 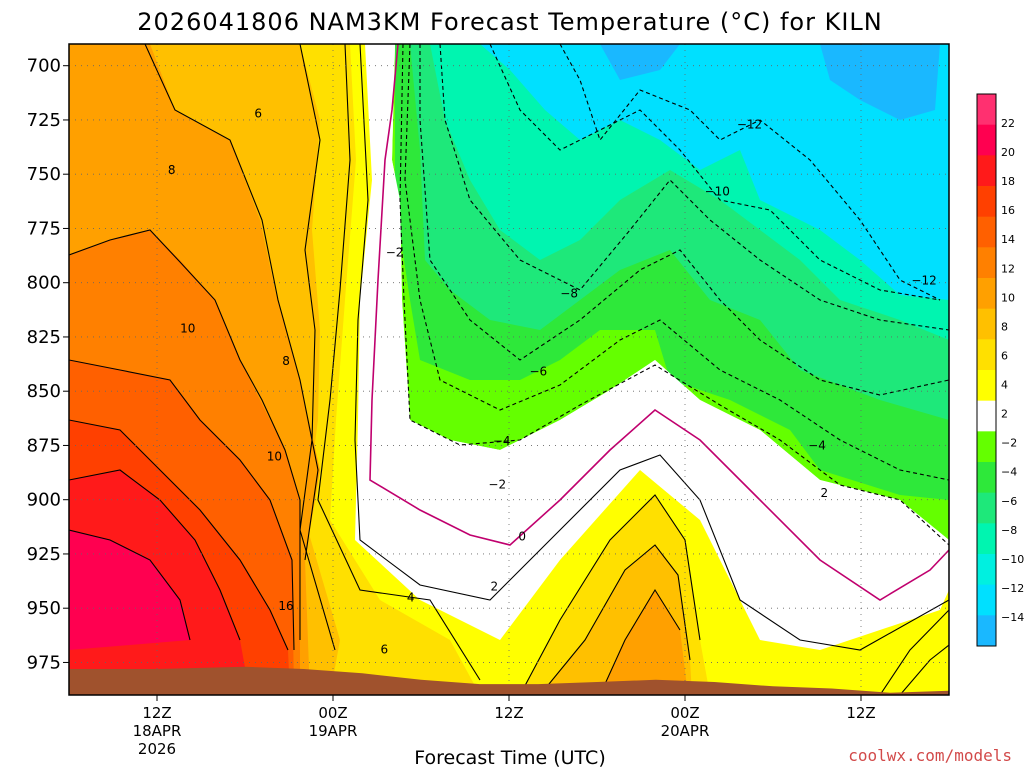 I want to click on band-minus12-minus14, so click(x=770, y=82).